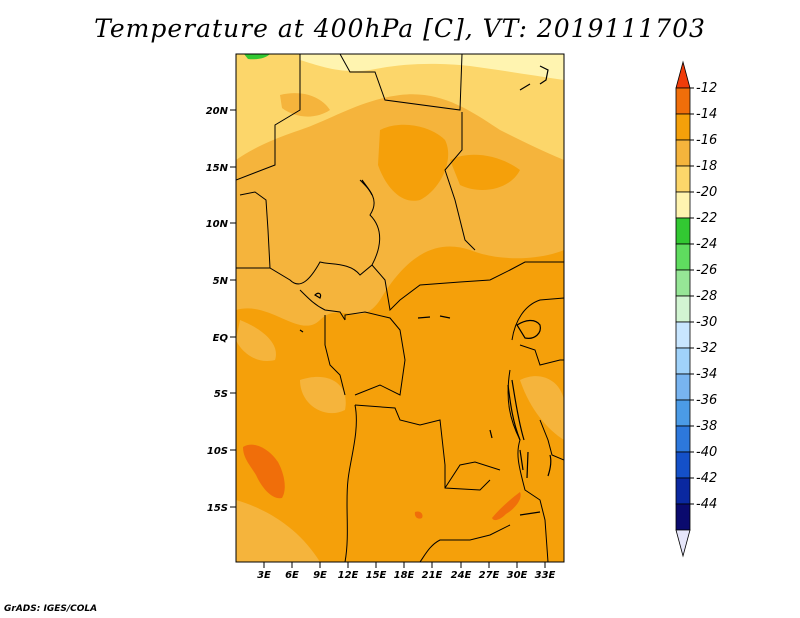 The width and height of the screenshot is (800, 618). Describe the element at coordinates (706, 218) in the screenshot. I see `colorbar-label: -22` at that location.